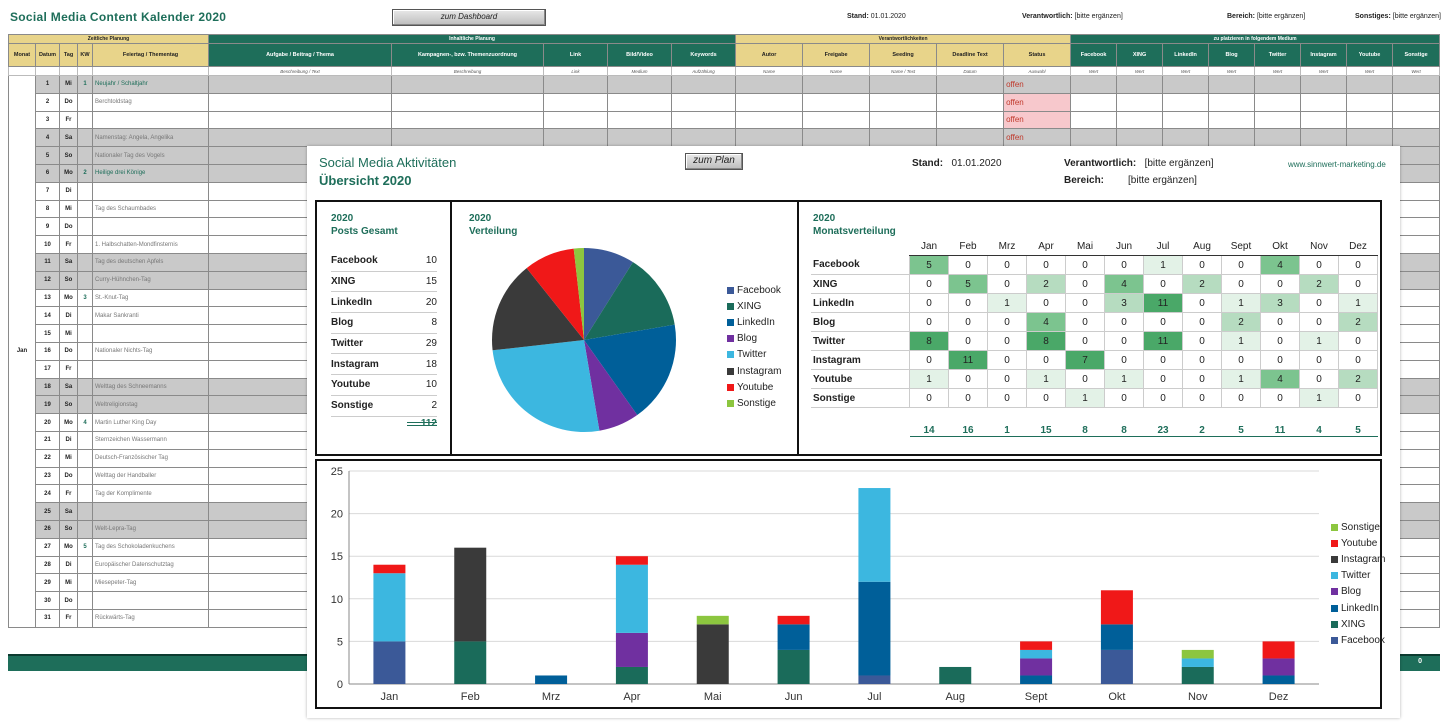 The height and width of the screenshot is (727, 1447). Describe the element at coordinates (1324, 55) in the screenshot. I see `col-header-instagram: Instagram` at that location.